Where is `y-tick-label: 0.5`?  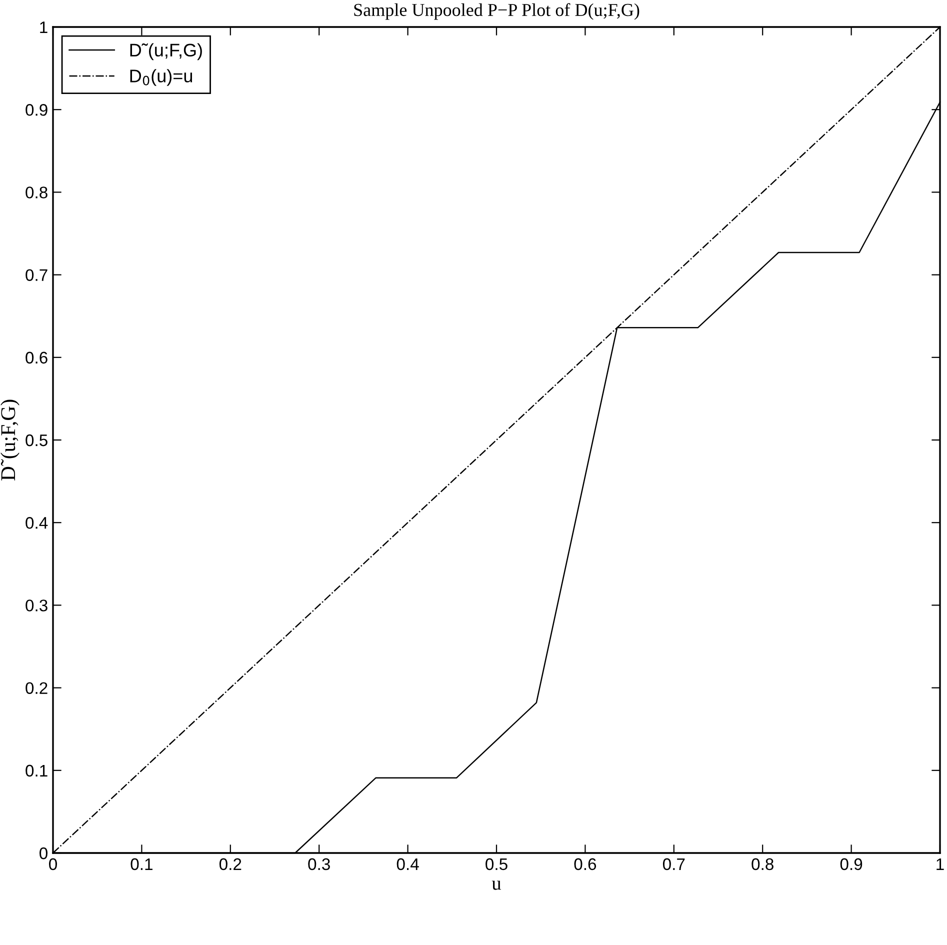
y-tick-label: 0.5 is located at coordinates (37, 440).